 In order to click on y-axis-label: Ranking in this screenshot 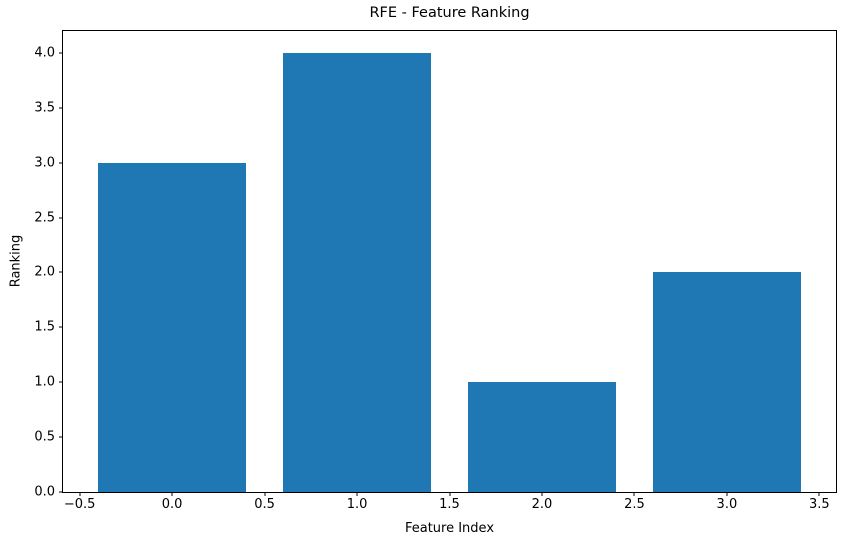, I will do `click(16, 261)`.